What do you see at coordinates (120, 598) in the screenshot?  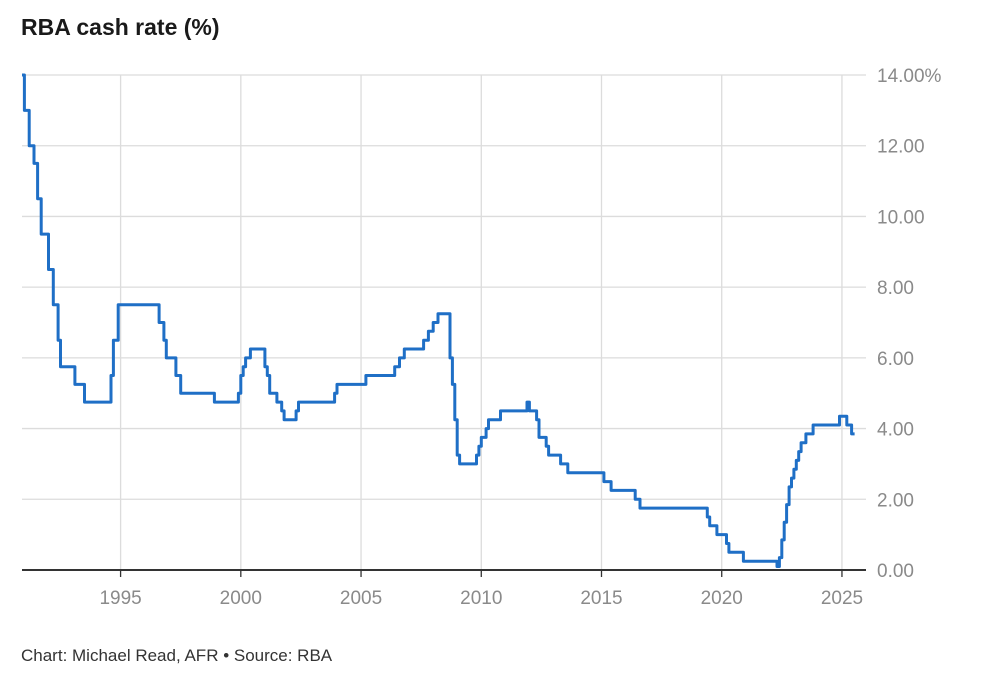 I see `x-tick-label: 1995` at bounding box center [120, 598].